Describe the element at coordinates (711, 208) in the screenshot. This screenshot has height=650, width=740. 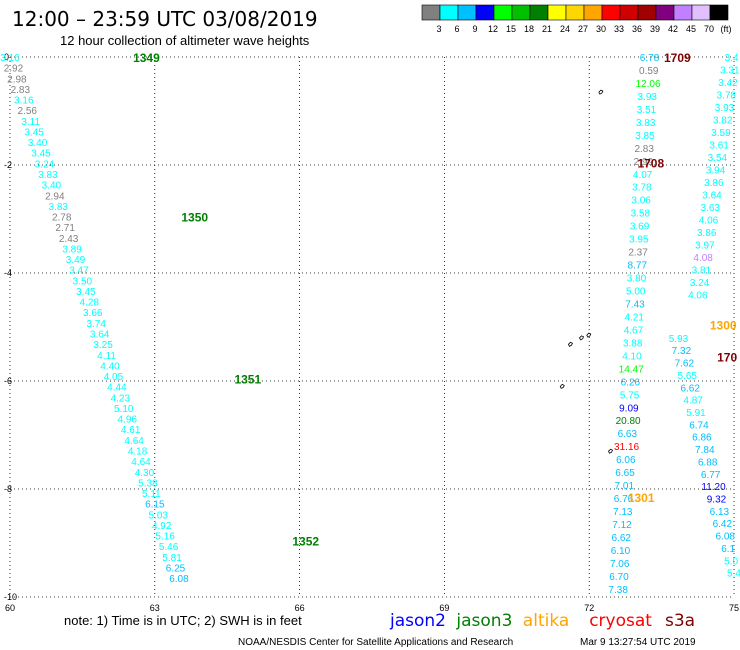
I see `wave-height-label: 3.63` at that location.